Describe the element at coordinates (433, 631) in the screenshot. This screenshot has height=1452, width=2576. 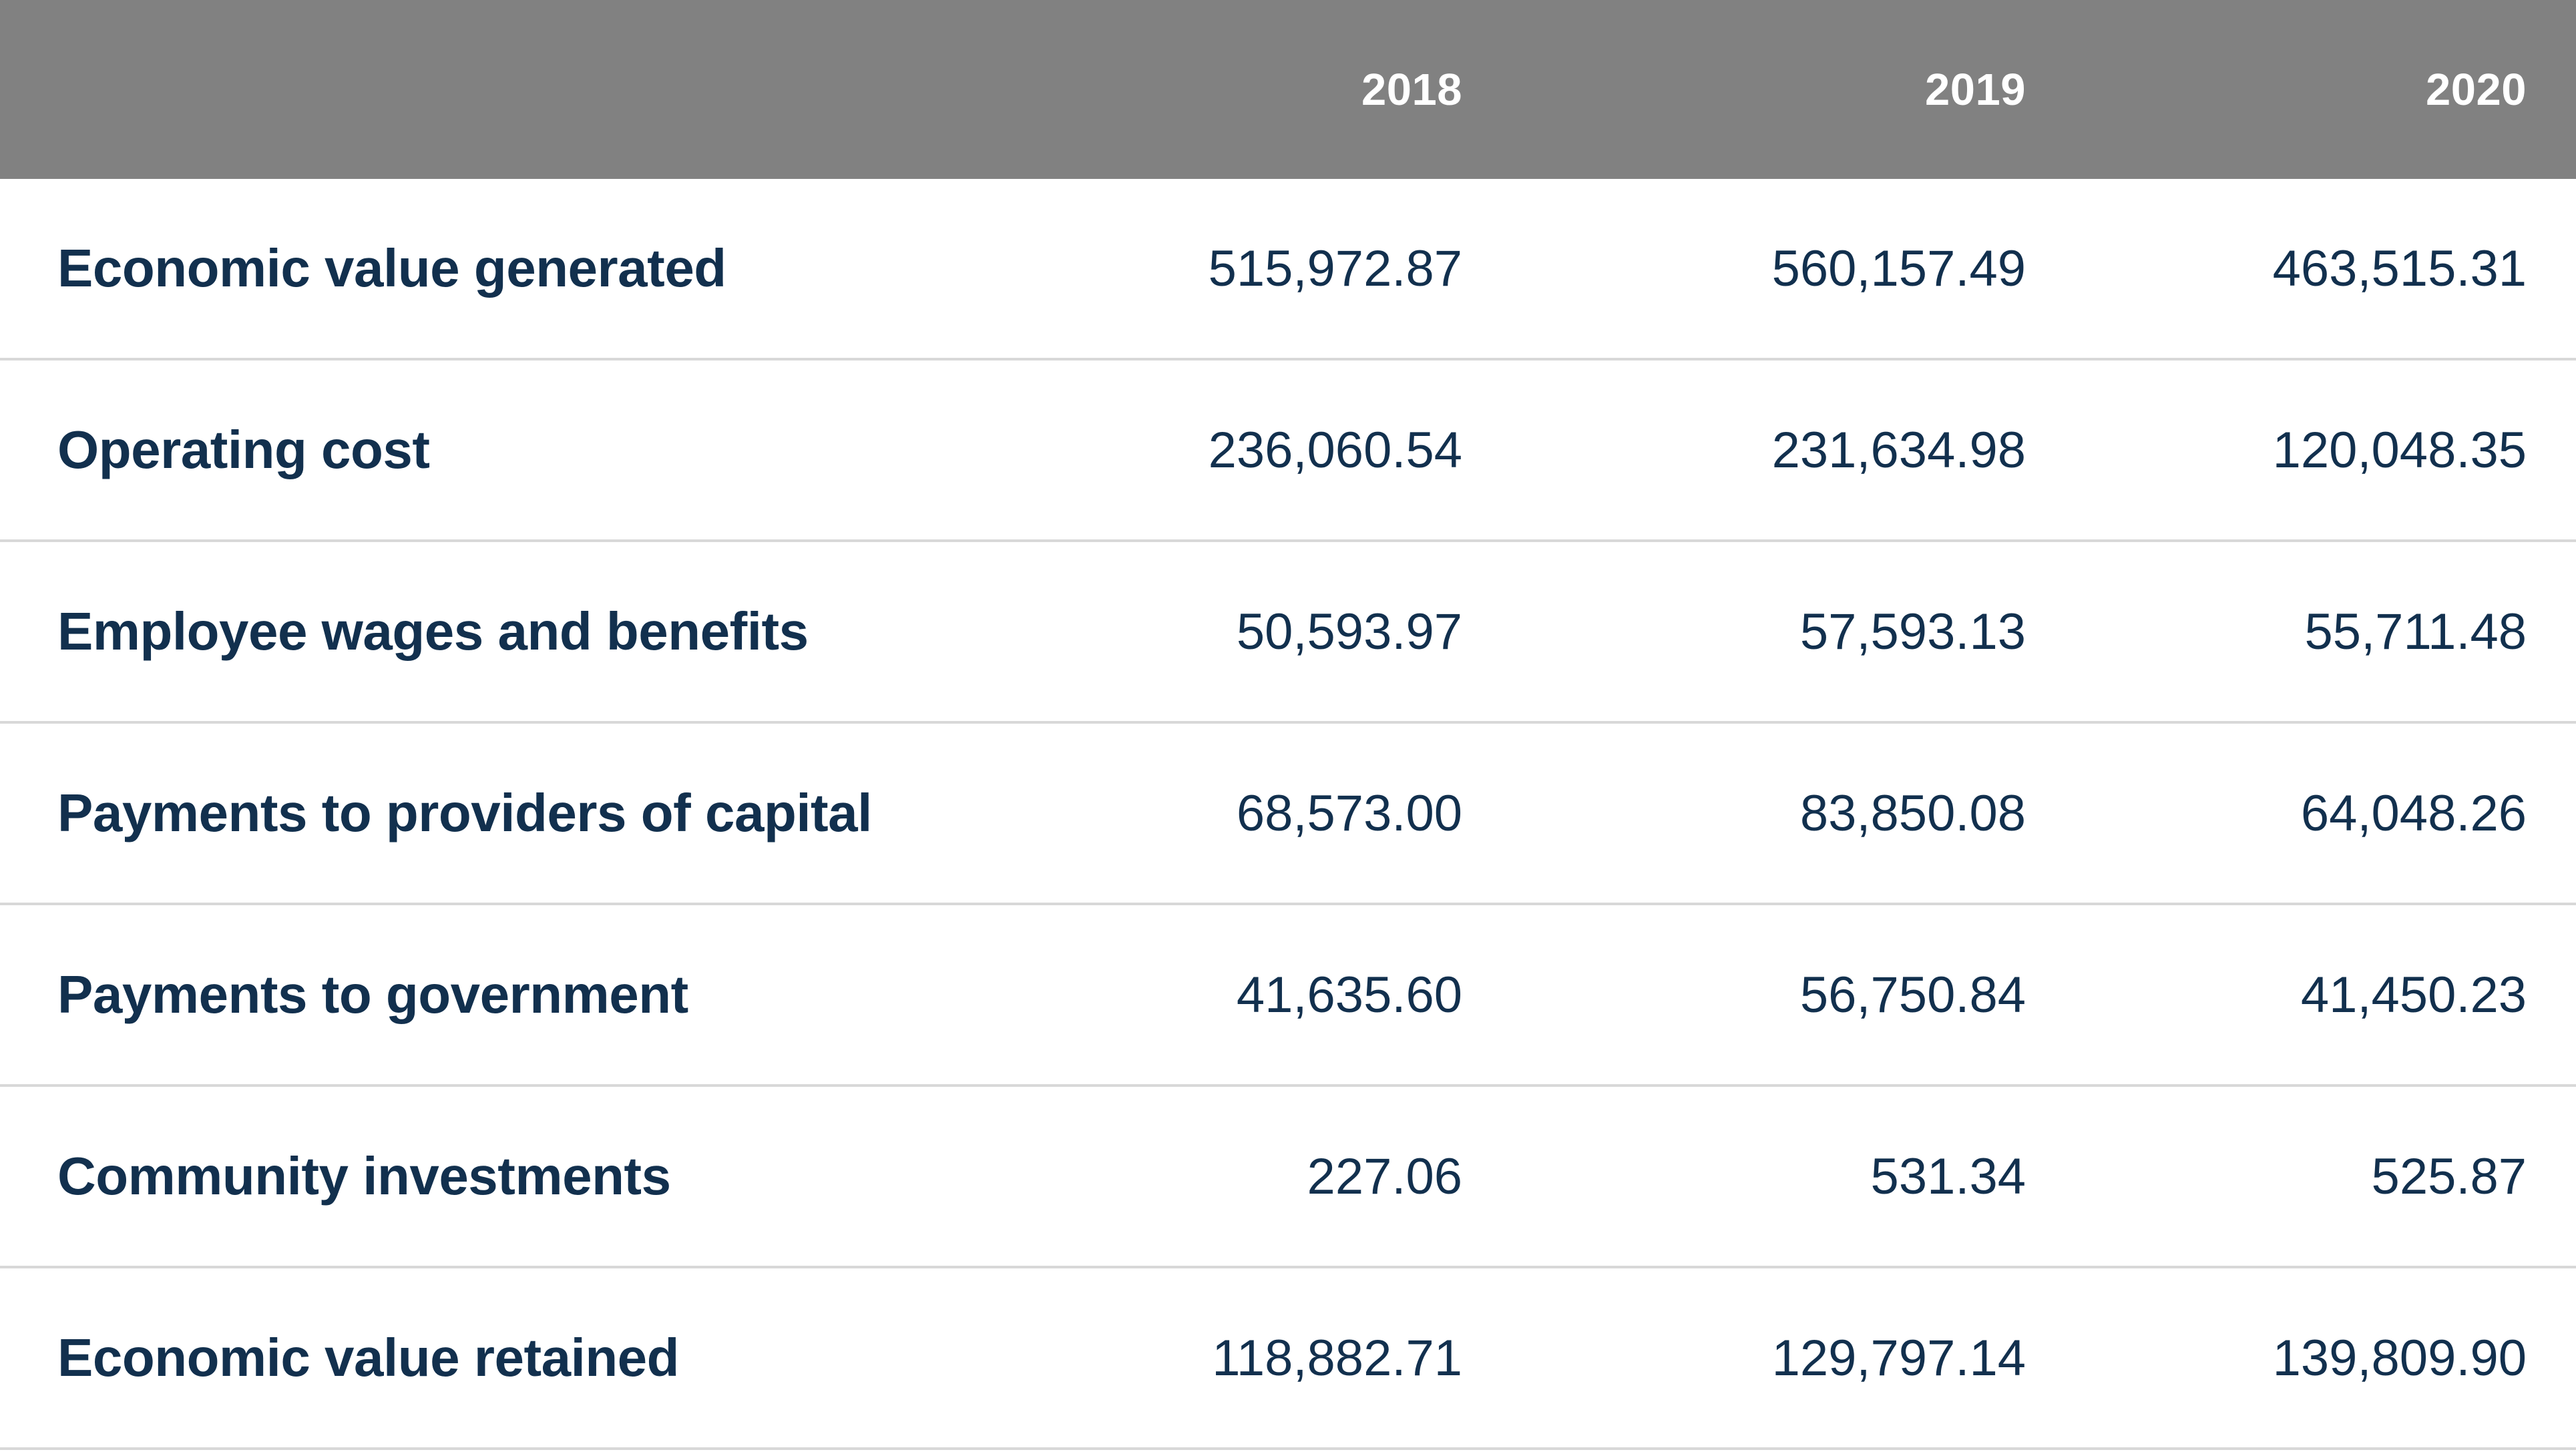
I see `row-label: Employee wages and benefits` at that location.